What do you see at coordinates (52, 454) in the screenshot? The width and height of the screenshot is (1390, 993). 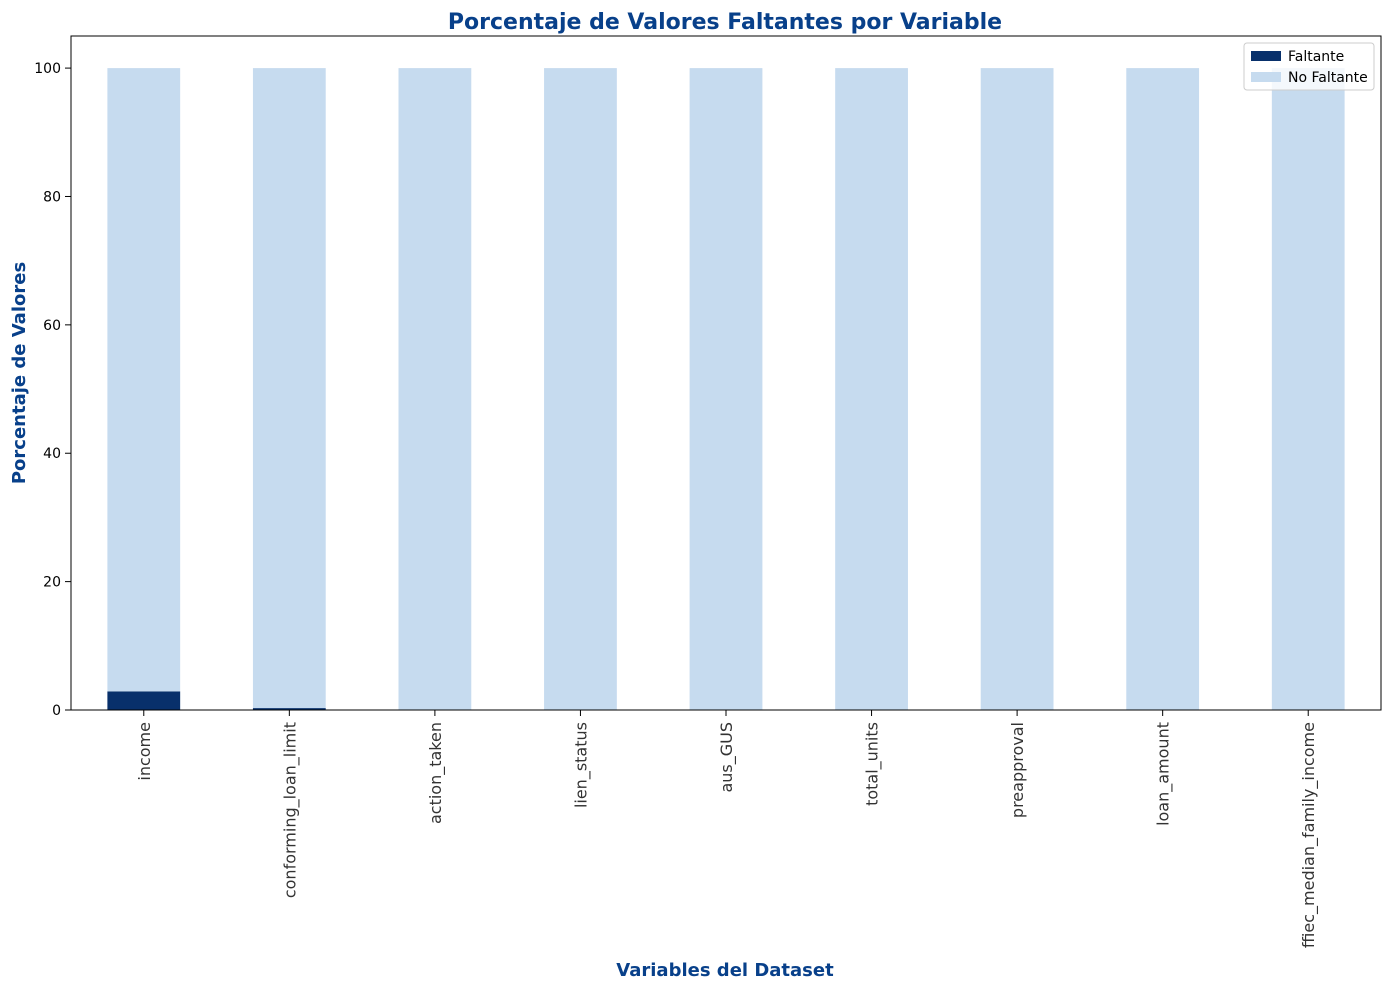 I see `y-tick-label: 40` at bounding box center [52, 454].